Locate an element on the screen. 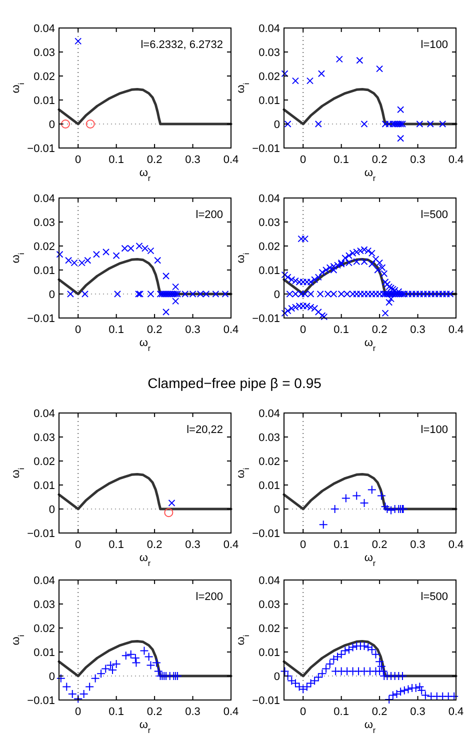  chart-title: Clamped−free pipe β = 0.95 is located at coordinates (235, 383).